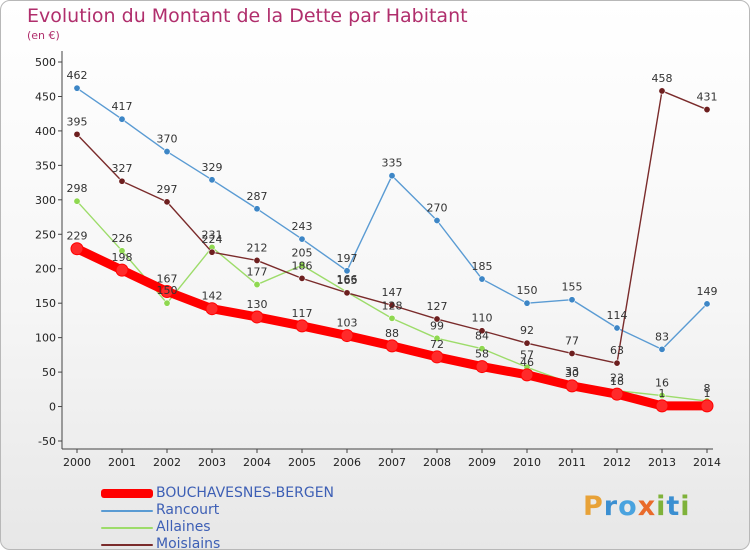 The image size is (750, 550). What do you see at coordinates (707, 388) in the screenshot?
I see `data-label: 8` at bounding box center [707, 388].